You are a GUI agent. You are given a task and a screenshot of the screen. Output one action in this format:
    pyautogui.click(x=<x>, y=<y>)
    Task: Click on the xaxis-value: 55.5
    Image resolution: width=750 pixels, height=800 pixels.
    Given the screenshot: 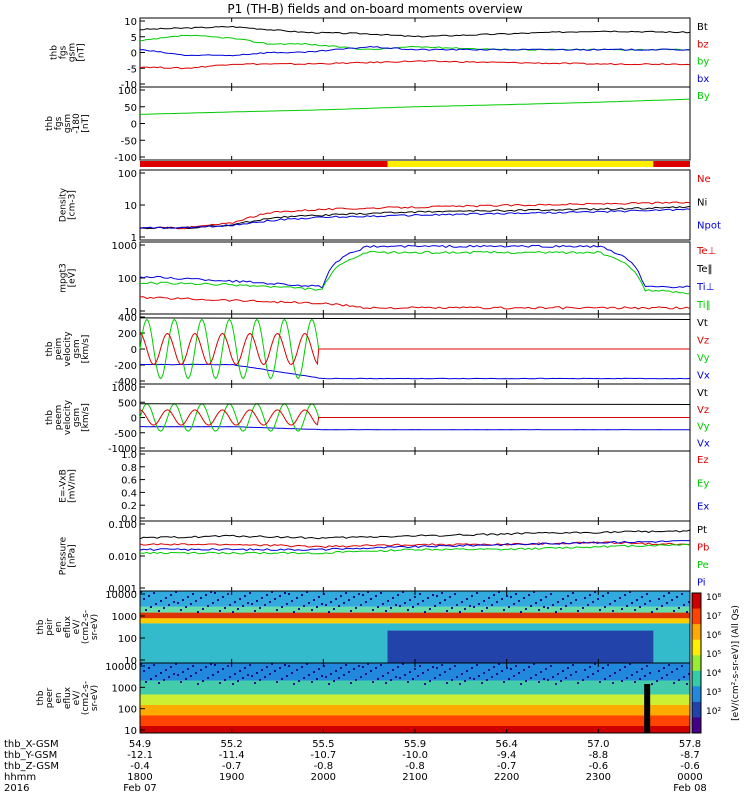 What is the action you would take?
    pyautogui.click(x=323, y=744)
    